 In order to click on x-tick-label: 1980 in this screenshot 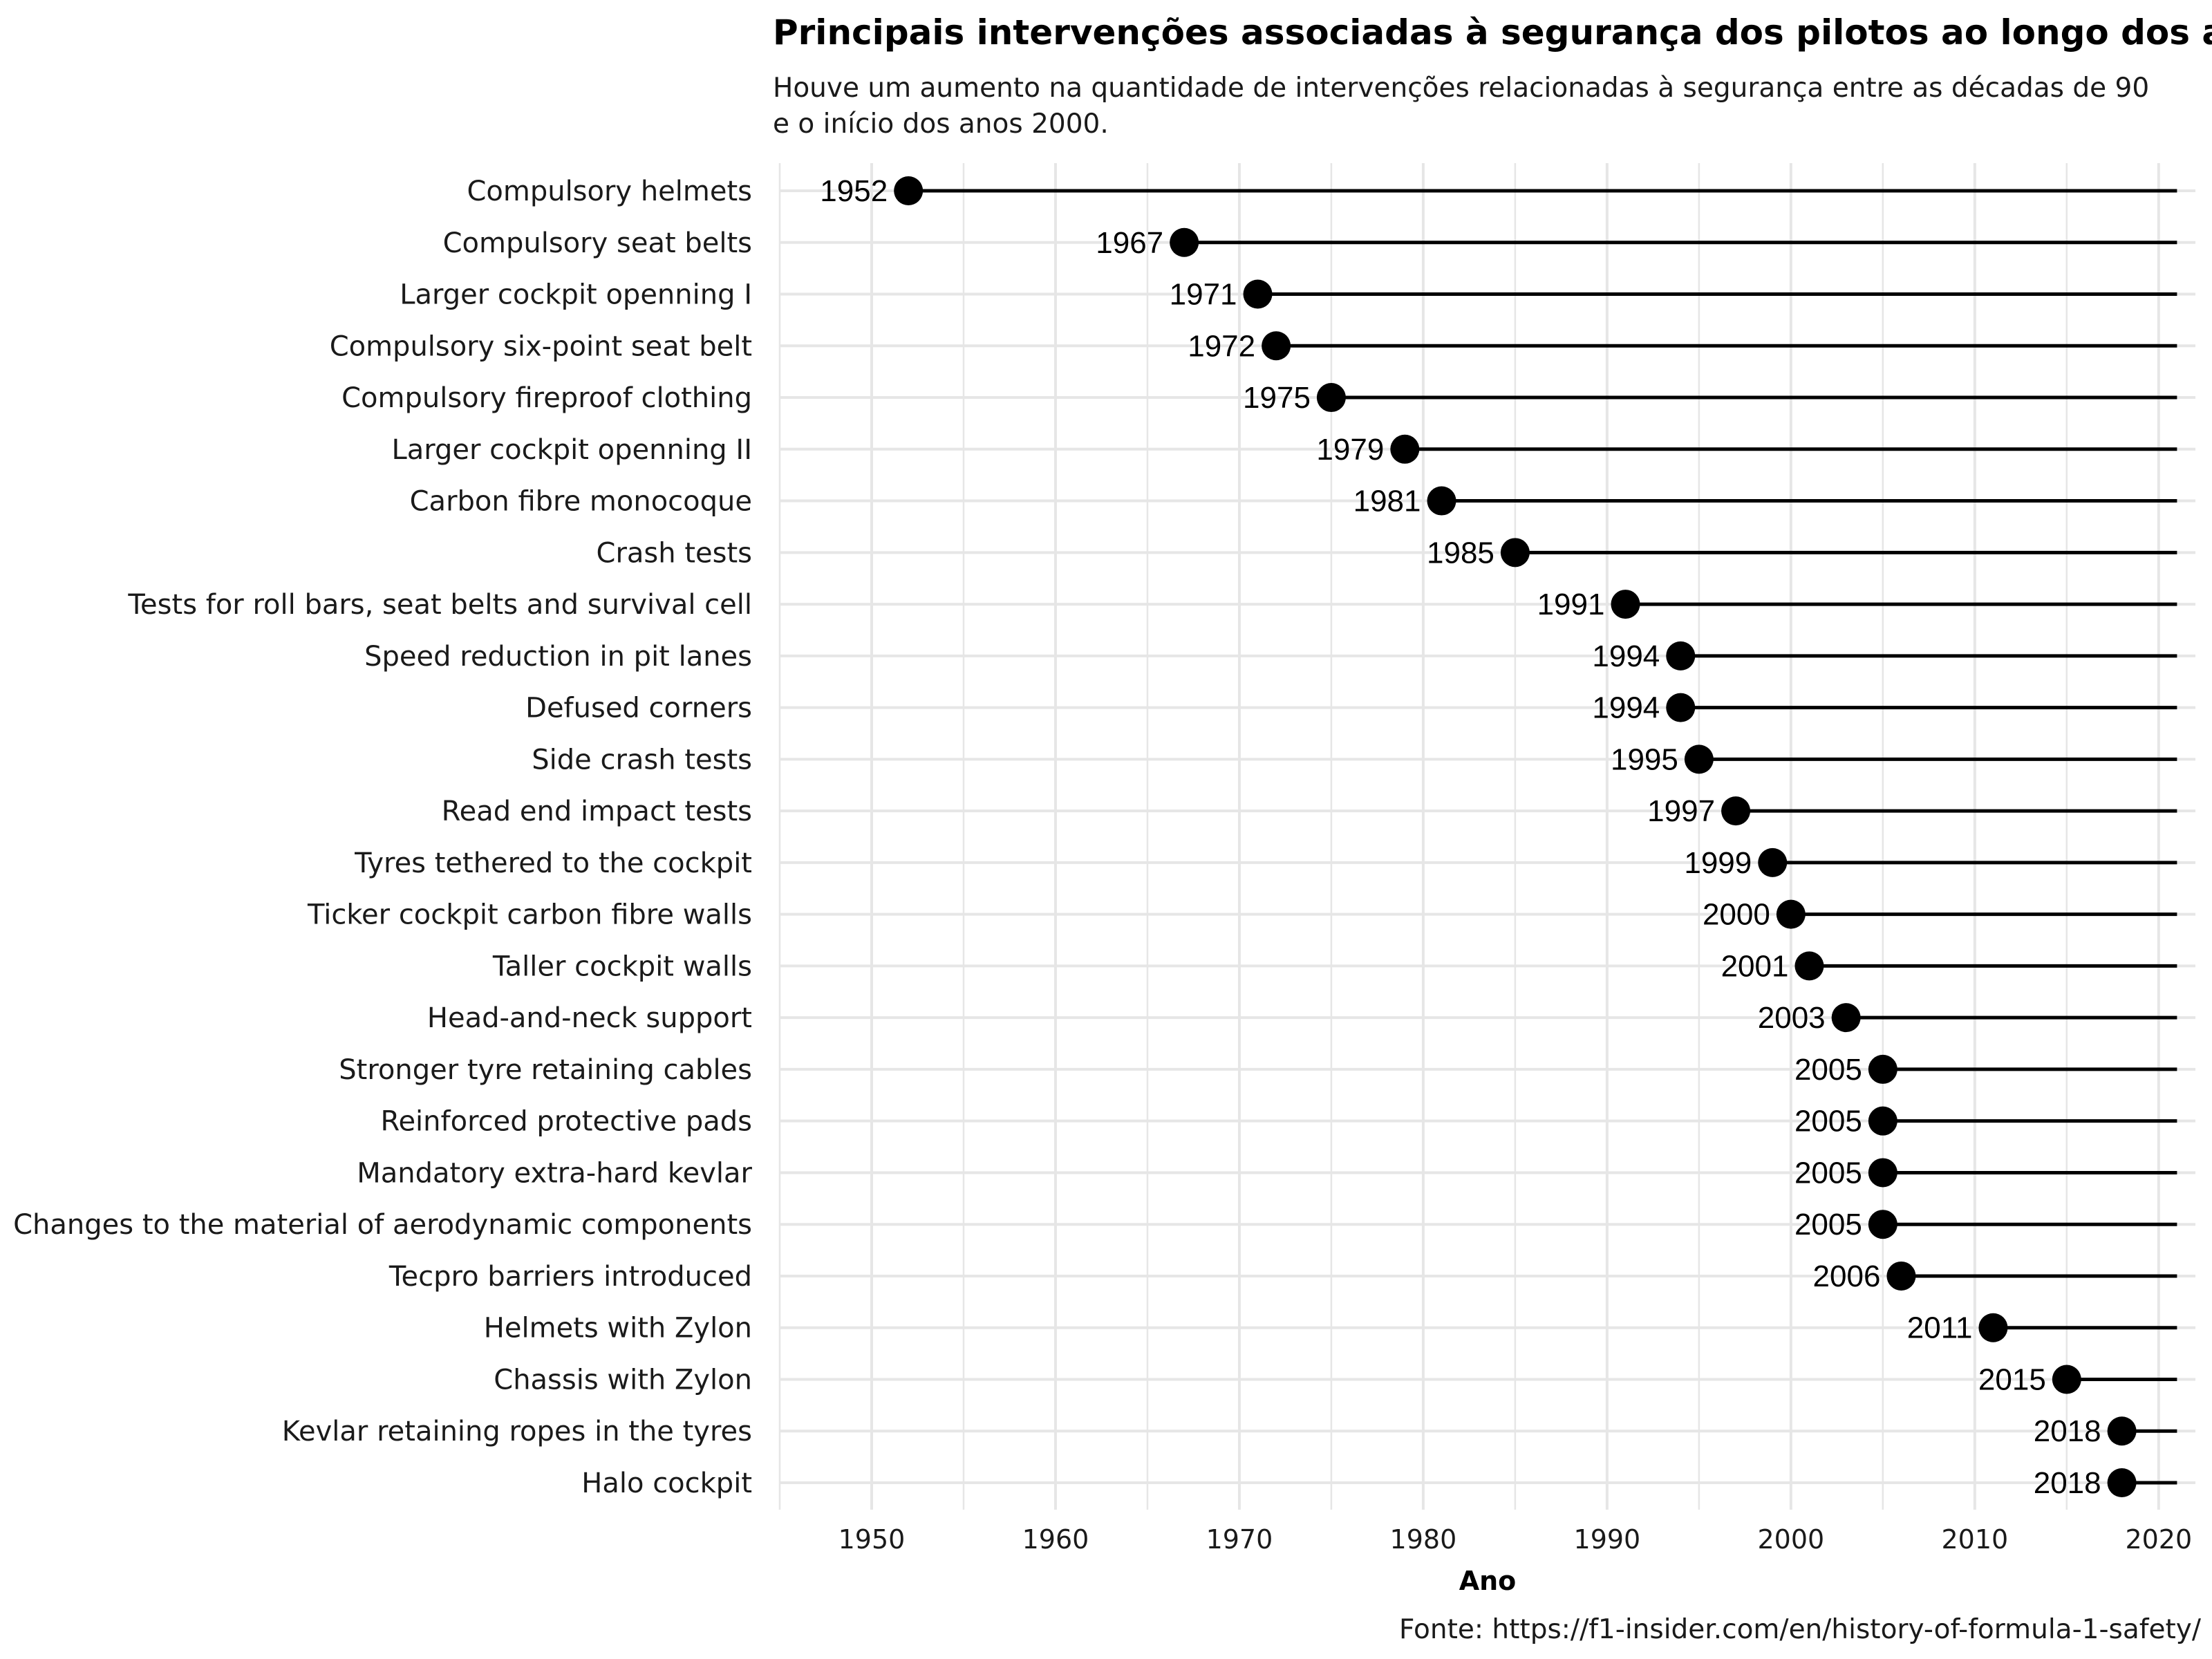, I will do `click(1423, 1540)`.